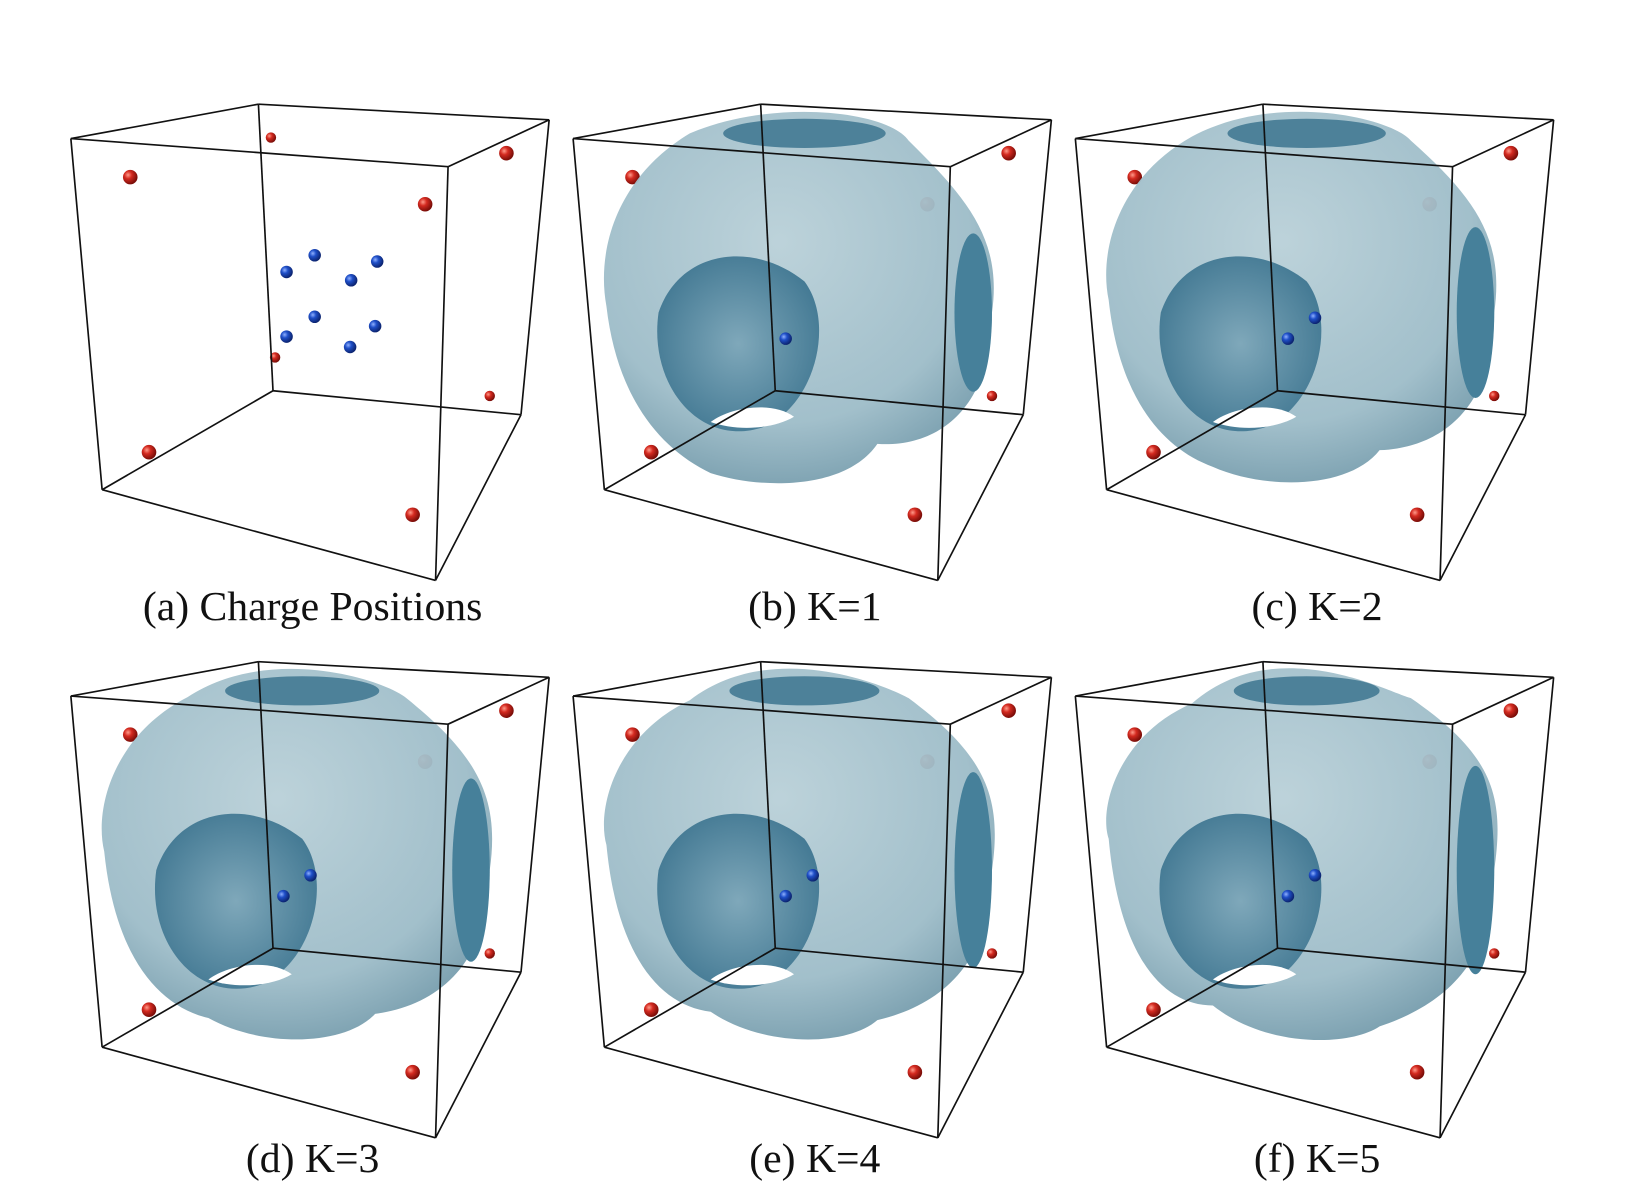 This screenshot has width=1626, height=1184. I want to click on caption: (d) K=3, so click(312, 1159).